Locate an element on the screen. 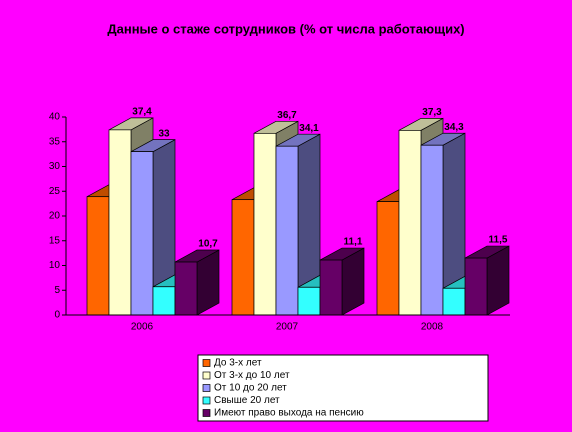  y-tick-label: 35 is located at coordinates (55, 141).